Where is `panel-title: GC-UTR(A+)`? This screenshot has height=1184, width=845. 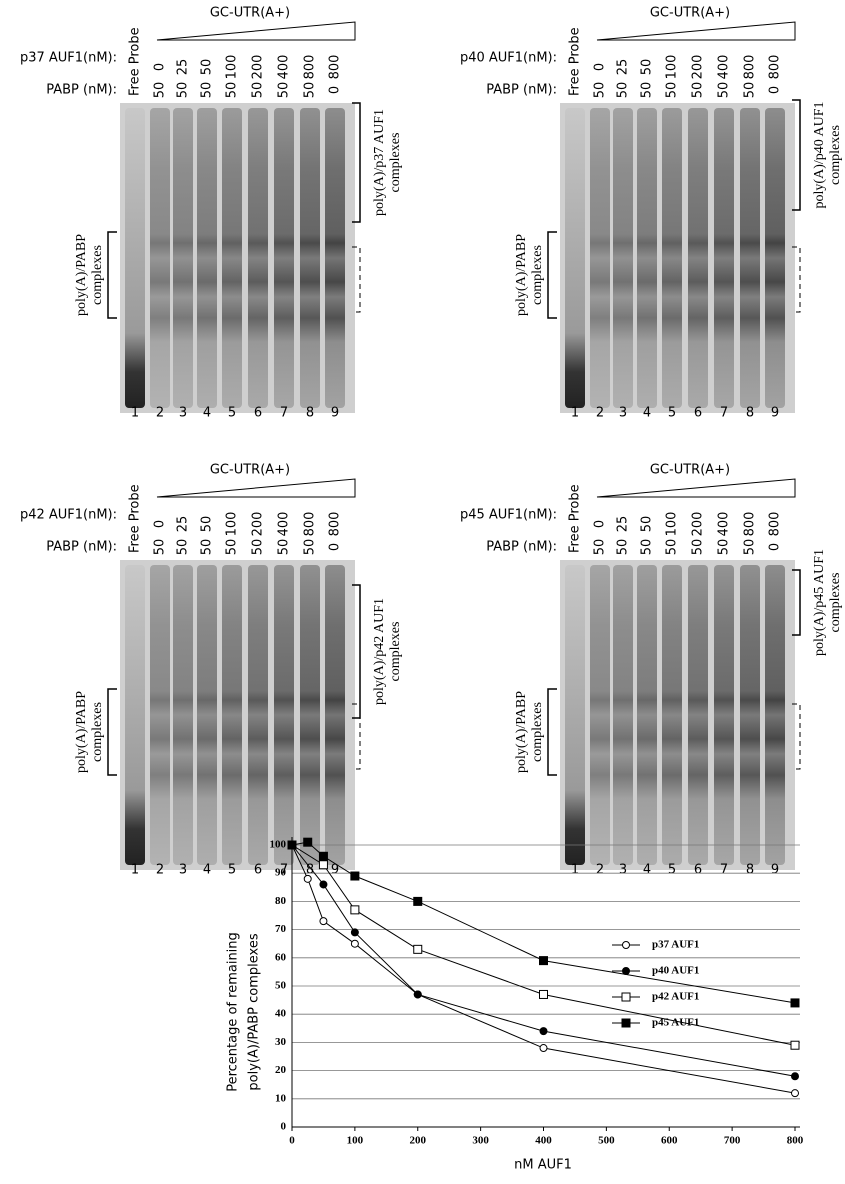 panel-title: GC-UTR(A+) is located at coordinates (250, 470).